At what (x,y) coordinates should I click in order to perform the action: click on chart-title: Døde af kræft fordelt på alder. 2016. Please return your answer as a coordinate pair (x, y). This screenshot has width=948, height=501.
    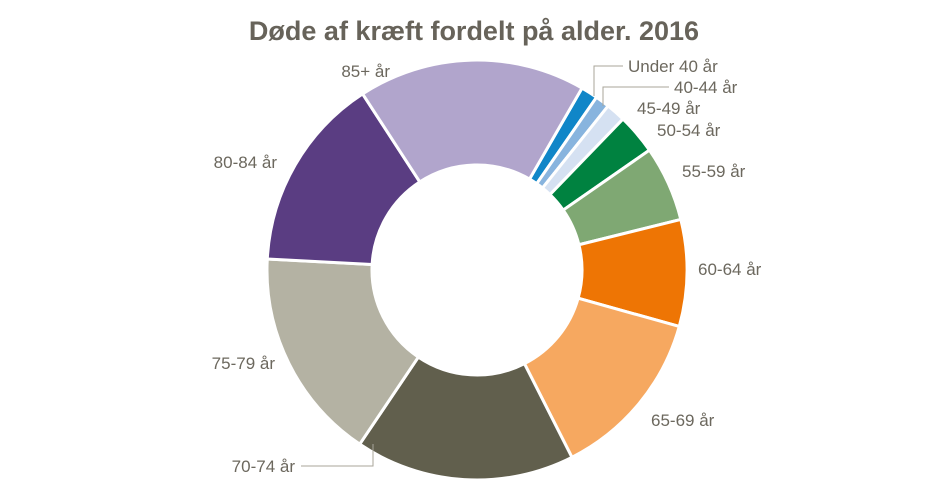
    Looking at the image, I should click on (474, 31).